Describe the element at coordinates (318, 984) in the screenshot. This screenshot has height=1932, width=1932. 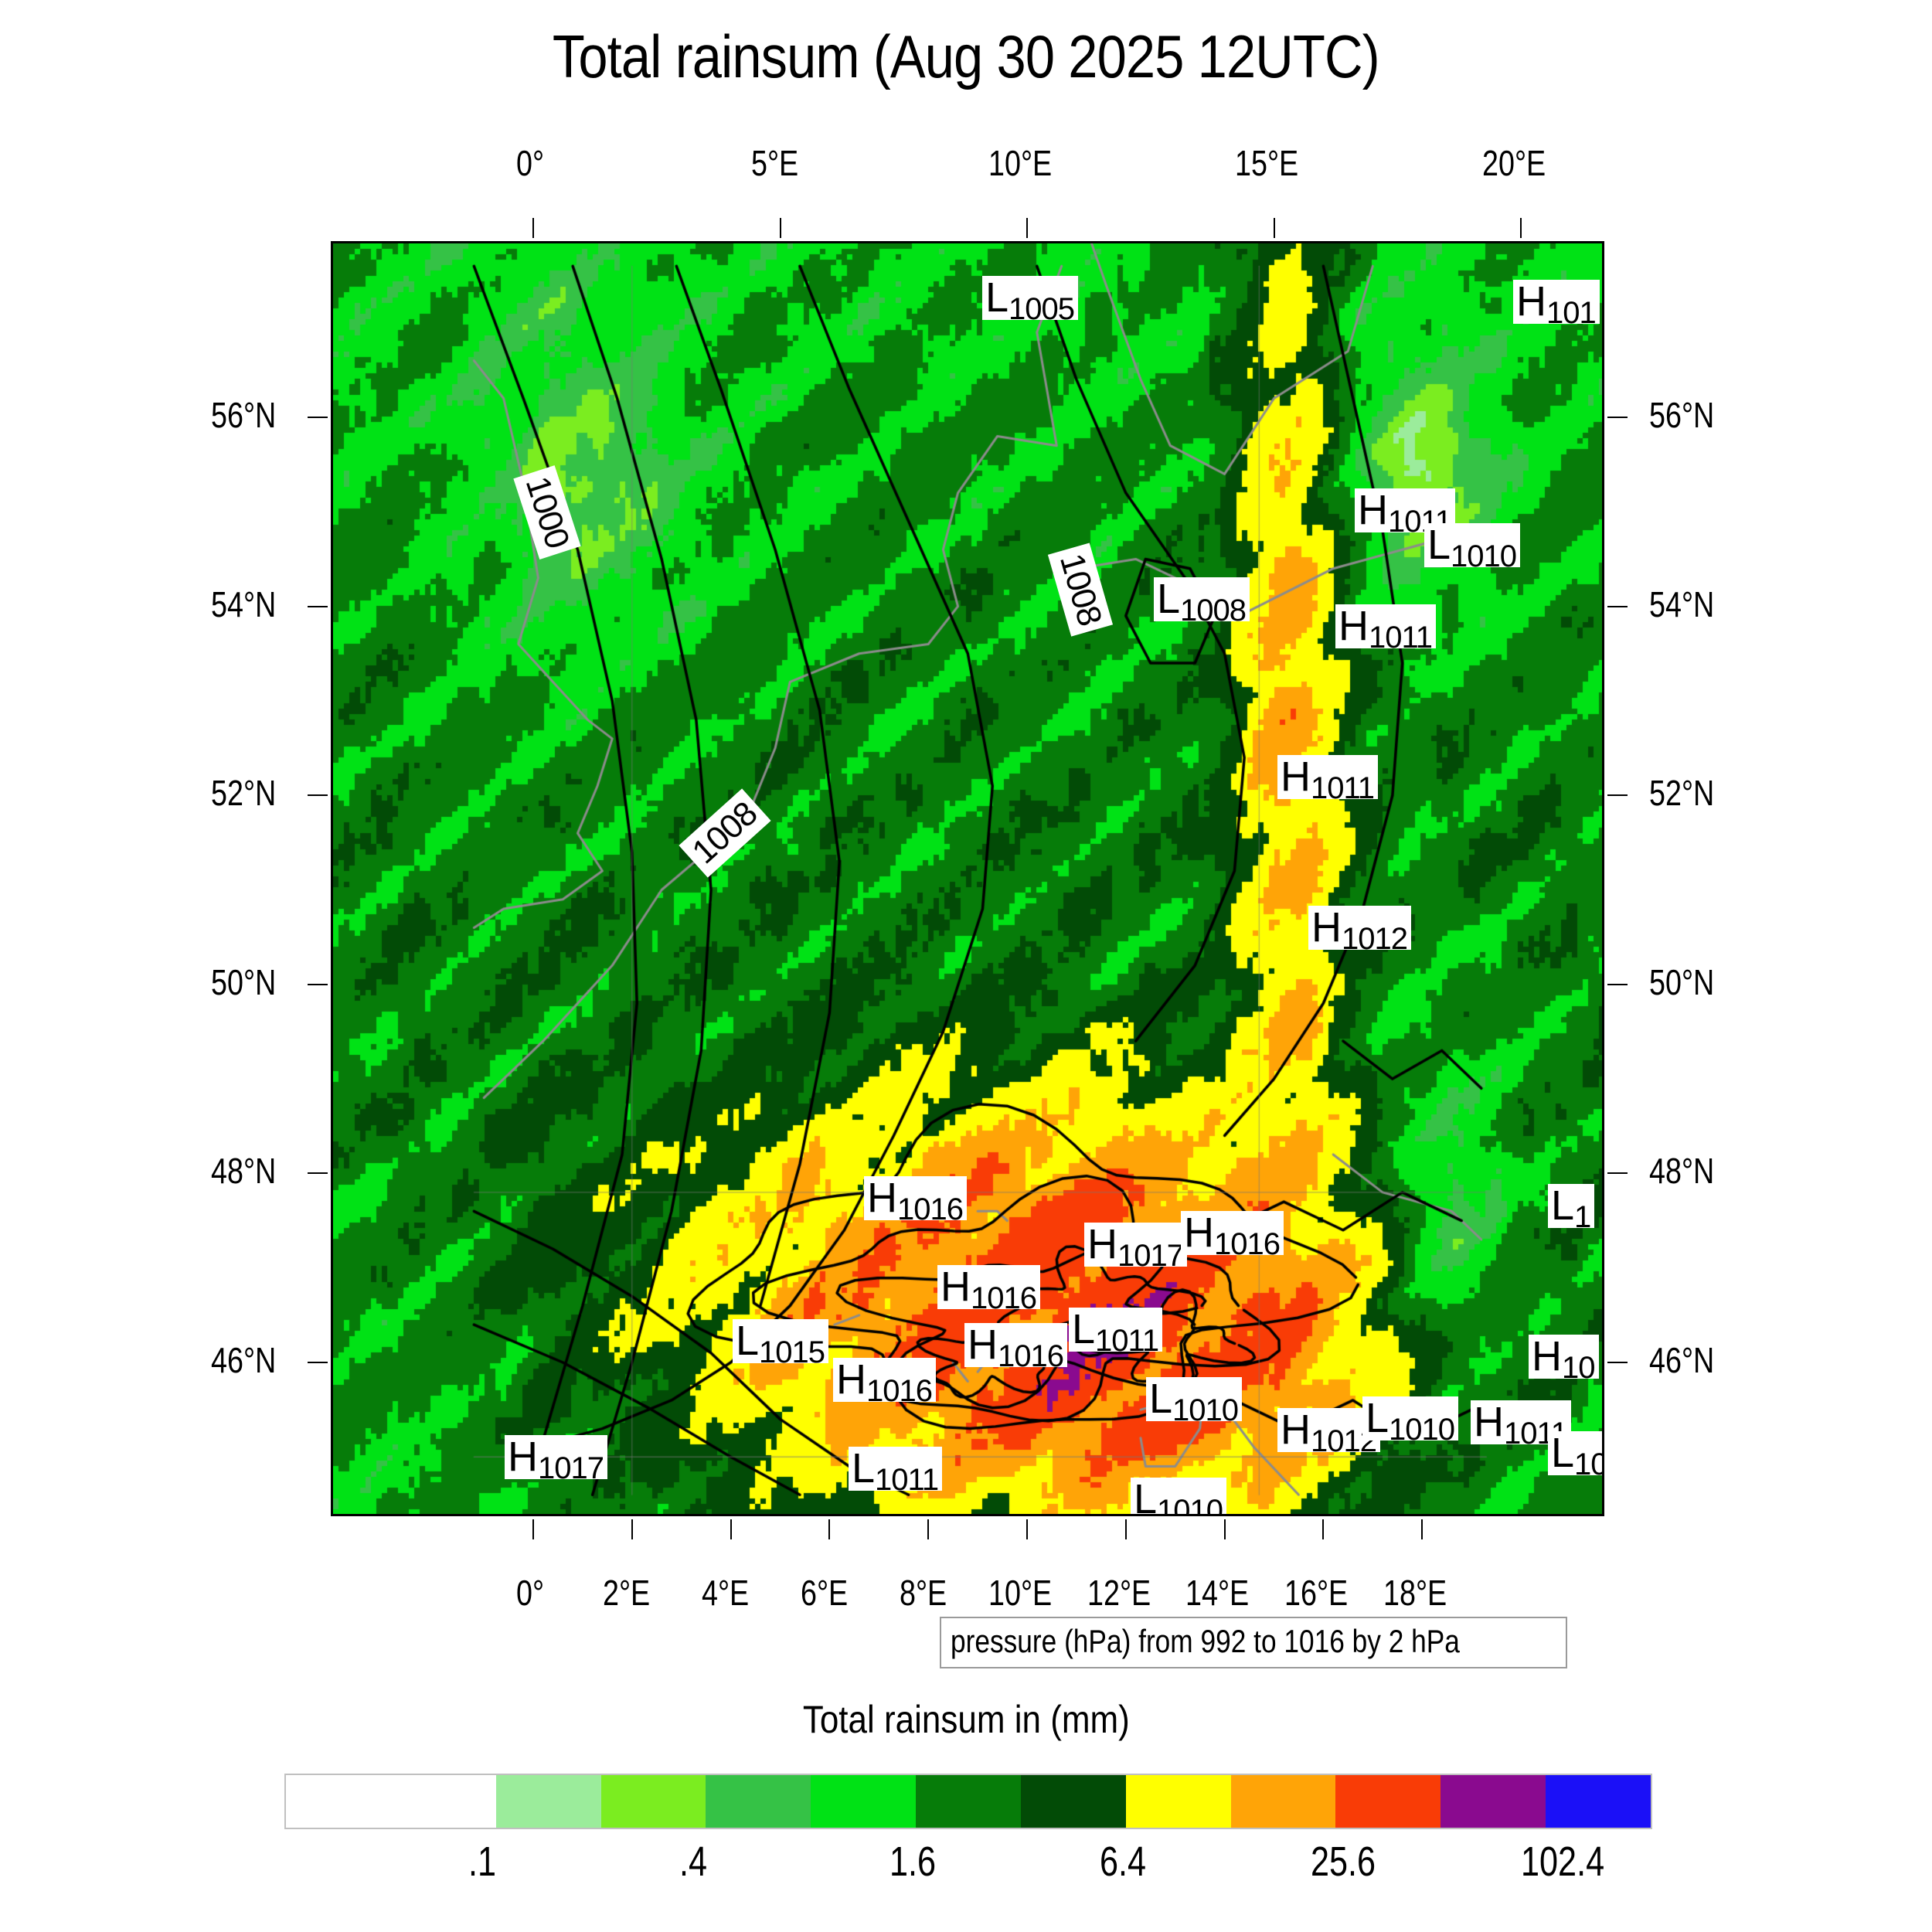
I see `left-tick-50°N` at that location.